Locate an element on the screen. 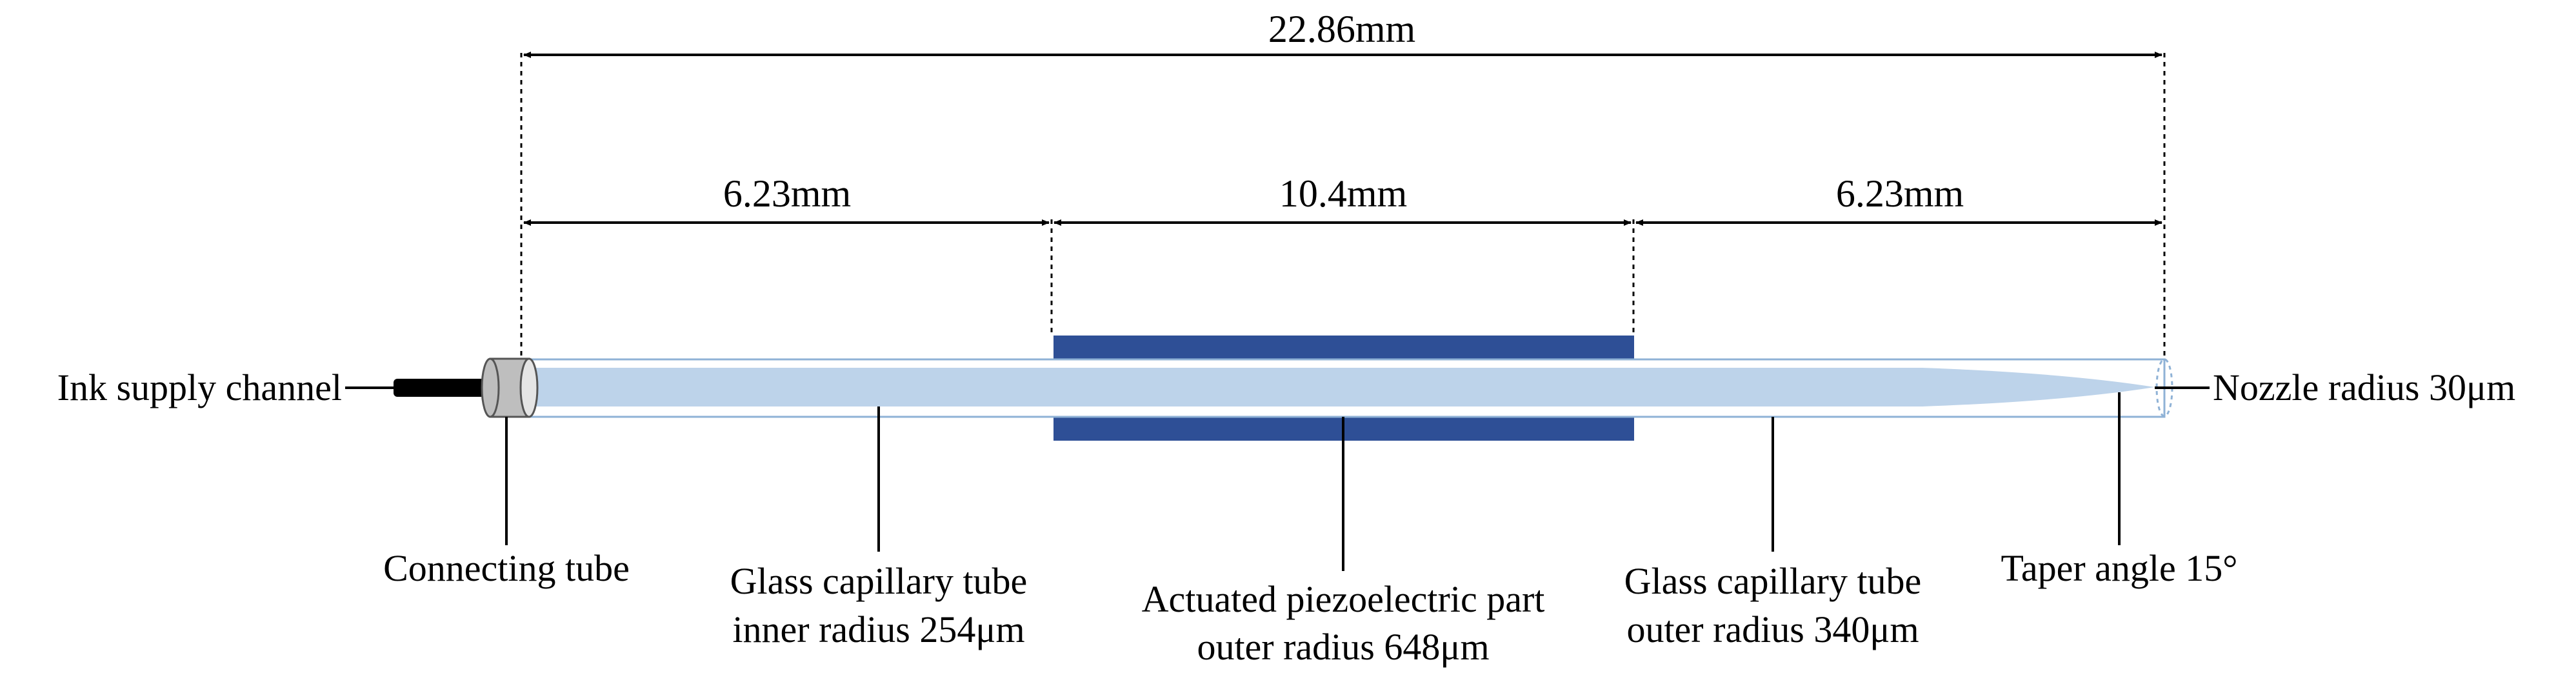 This screenshot has height=682, width=2576. glass-capillary-inner-channel is located at coordinates (1345, 387).